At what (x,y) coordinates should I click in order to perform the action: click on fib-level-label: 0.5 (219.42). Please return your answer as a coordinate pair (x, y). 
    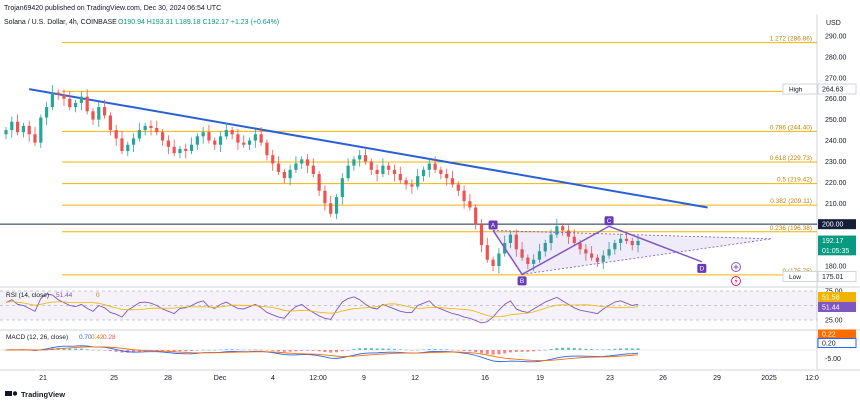
    Looking at the image, I should click on (794, 180).